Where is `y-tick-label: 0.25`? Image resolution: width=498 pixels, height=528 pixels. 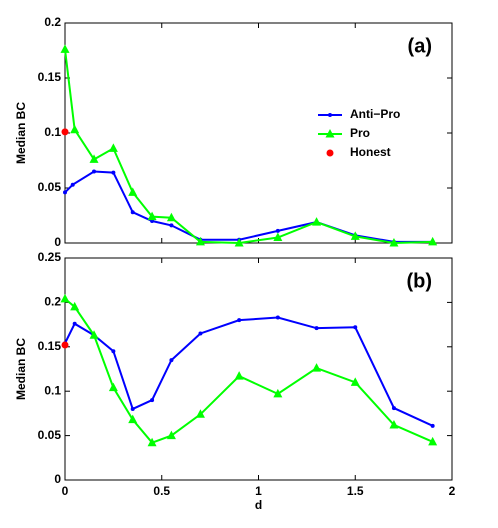
y-tick-label: 0.25 is located at coordinates (50, 257).